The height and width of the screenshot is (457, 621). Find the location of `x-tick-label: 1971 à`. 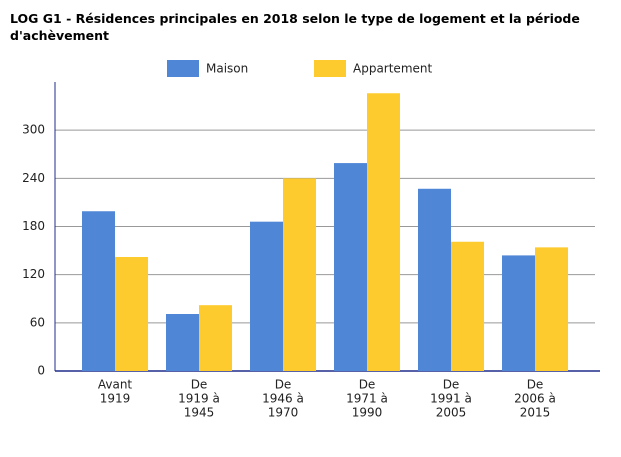

x-tick-label: 1971 à is located at coordinates (367, 399).